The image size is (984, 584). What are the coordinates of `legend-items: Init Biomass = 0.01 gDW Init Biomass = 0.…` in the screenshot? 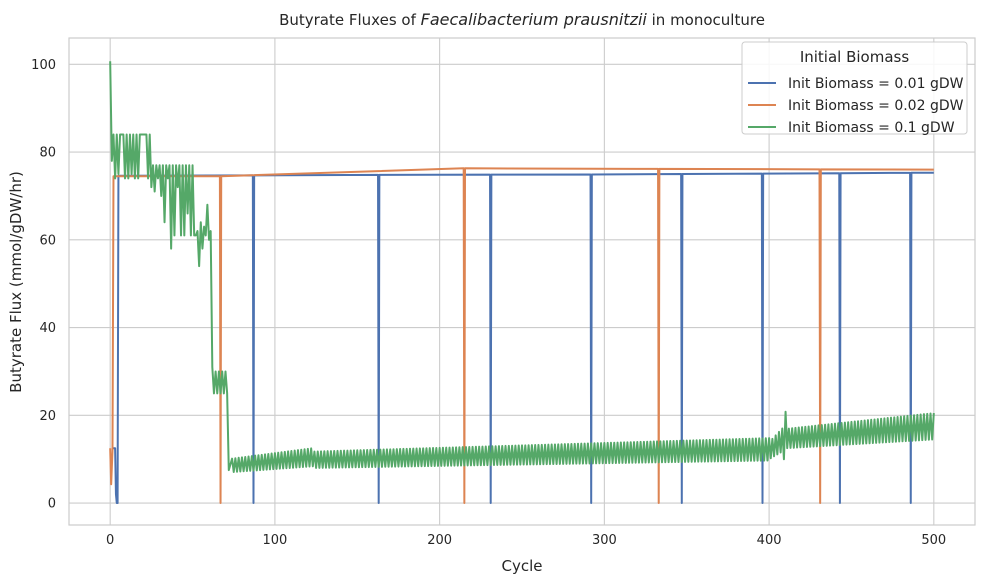 It's located at (856, 106).